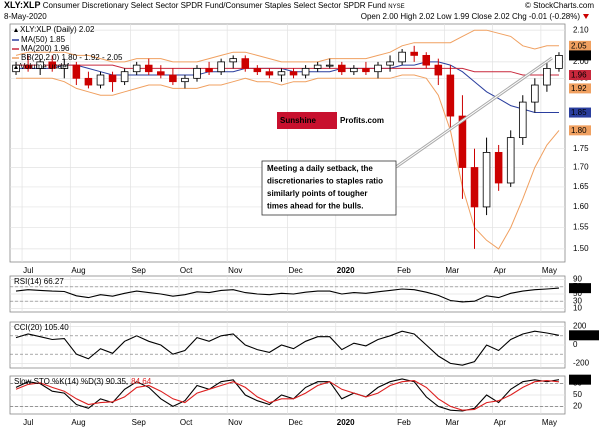 The image size is (605, 432). Describe the element at coordinates (577, 300) in the screenshot. I see `y-tick-label: 30` at that location.